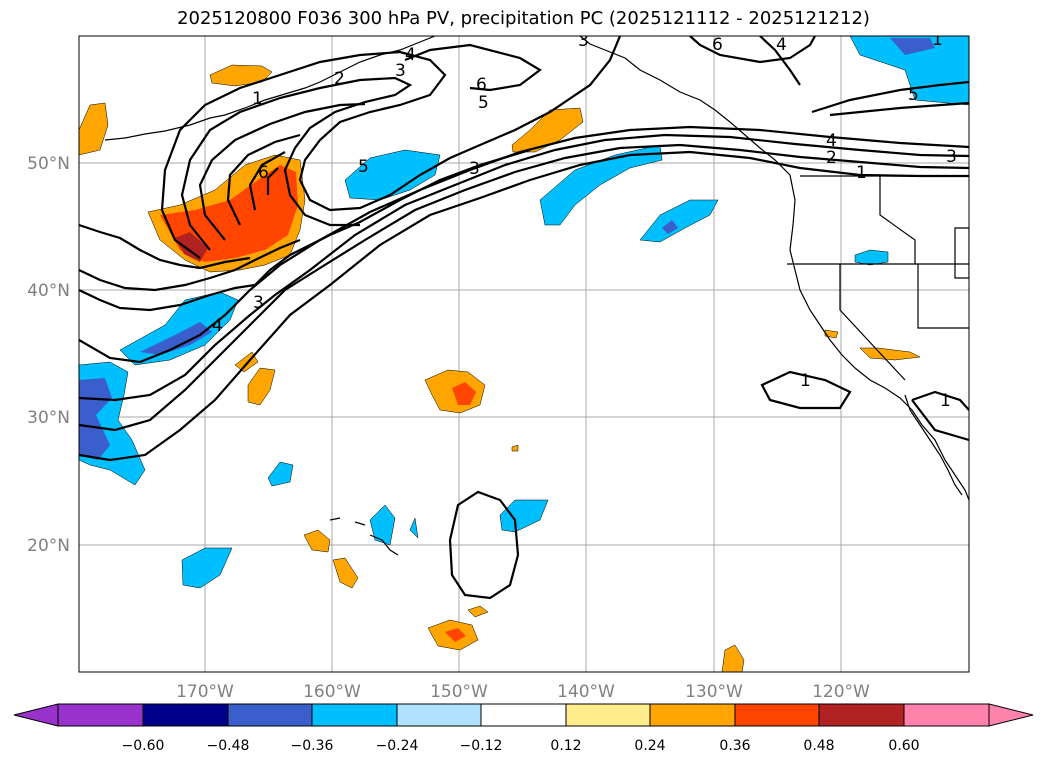  I want to click on colorbar, so click(523, 715).